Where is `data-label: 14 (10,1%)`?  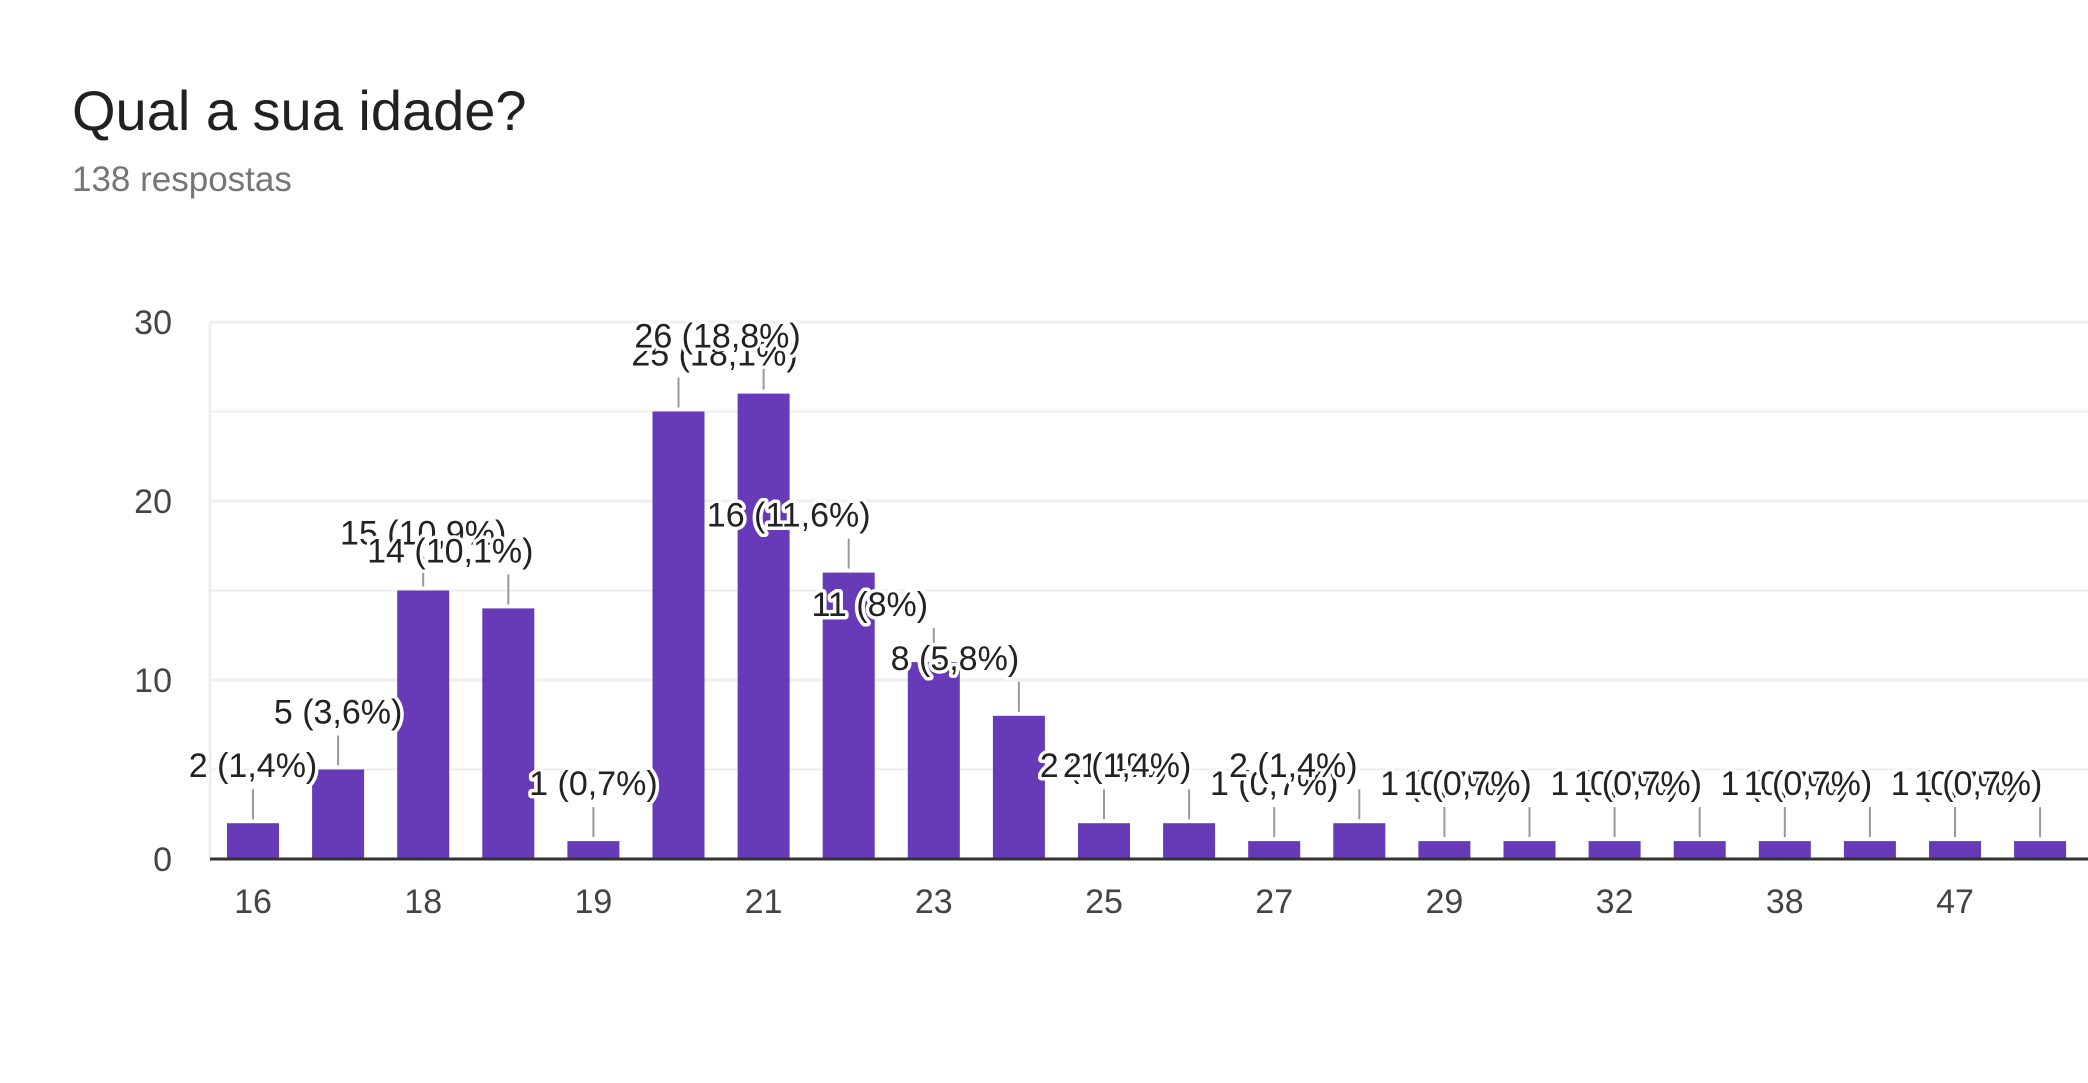 data-label: 14 (10,1%) is located at coordinates (450, 551).